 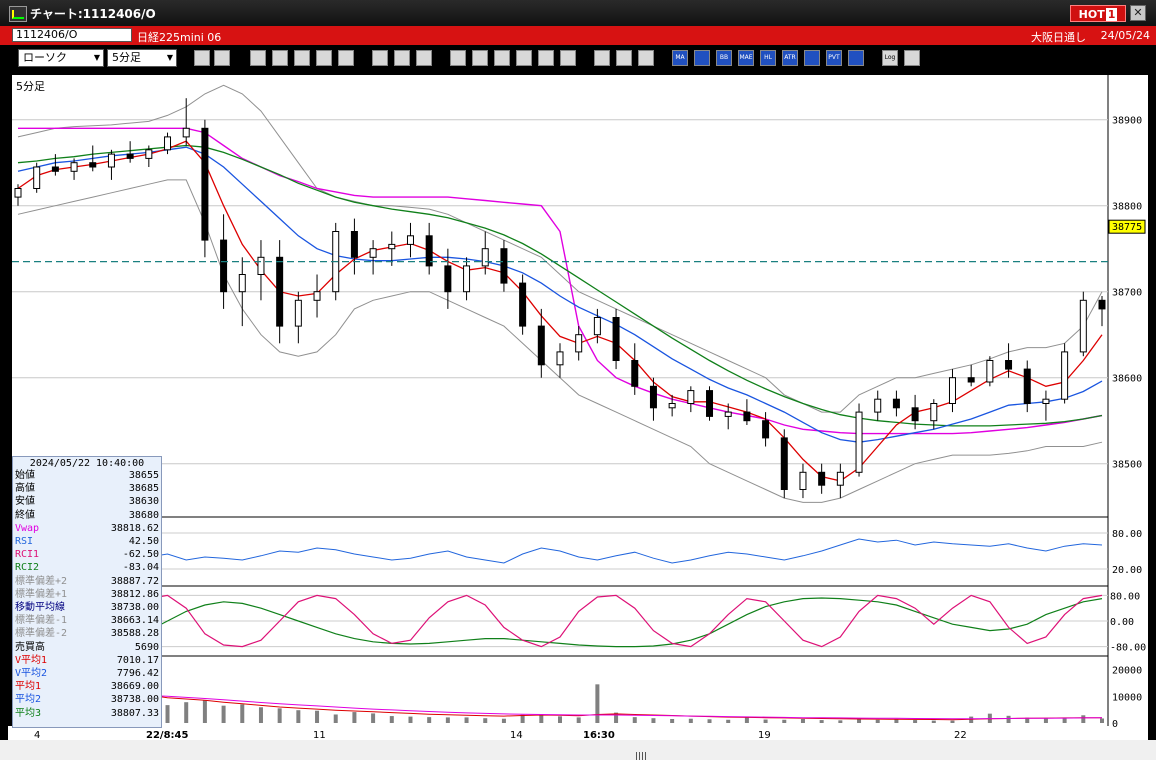 I want to click on x-axis-label: 14, so click(x=516, y=735).